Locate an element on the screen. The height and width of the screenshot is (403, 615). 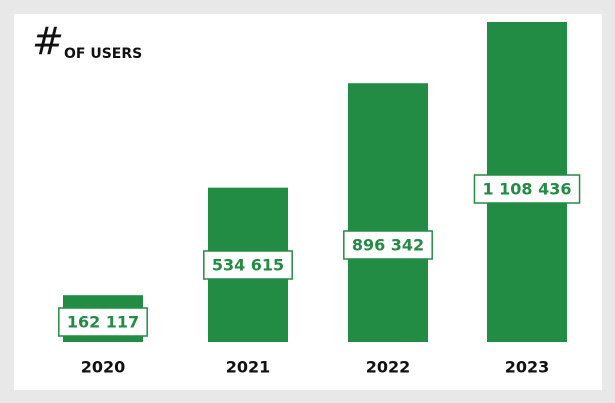
x-tick-label: 2023 is located at coordinates (527, 367).